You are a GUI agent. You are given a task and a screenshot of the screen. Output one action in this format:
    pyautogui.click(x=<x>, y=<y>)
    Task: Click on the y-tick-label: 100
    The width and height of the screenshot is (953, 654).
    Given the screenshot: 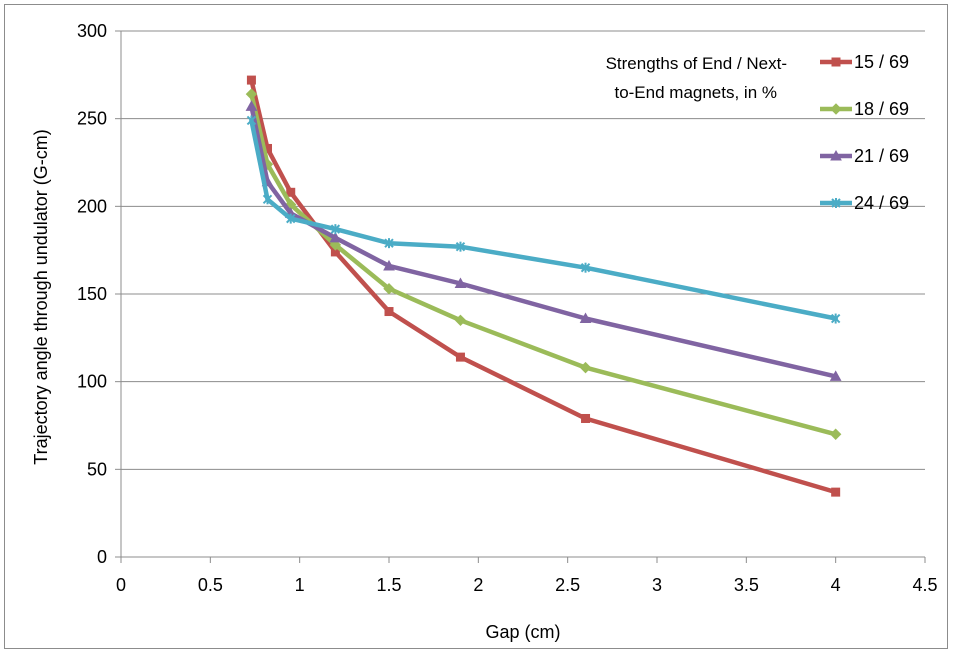 What is the action you would take?
    pyautogui.click(x=92, y=382)
    